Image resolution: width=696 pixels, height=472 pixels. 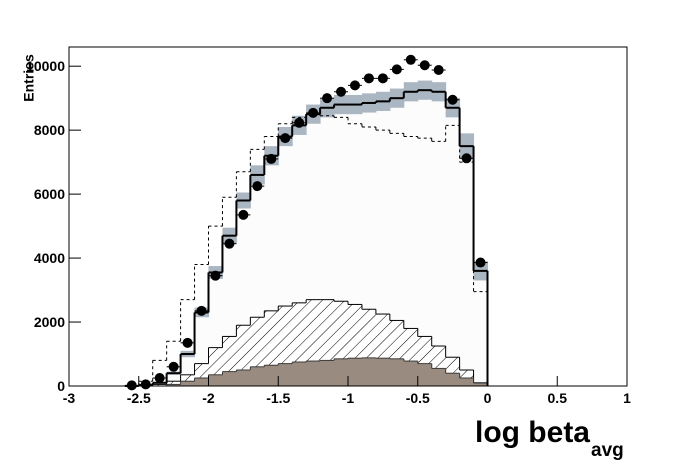 What do you see at coordinates (607, 450) in the screenshot?
I see `x-axis-title-subscript: avg` at bounding box center [607, 450].